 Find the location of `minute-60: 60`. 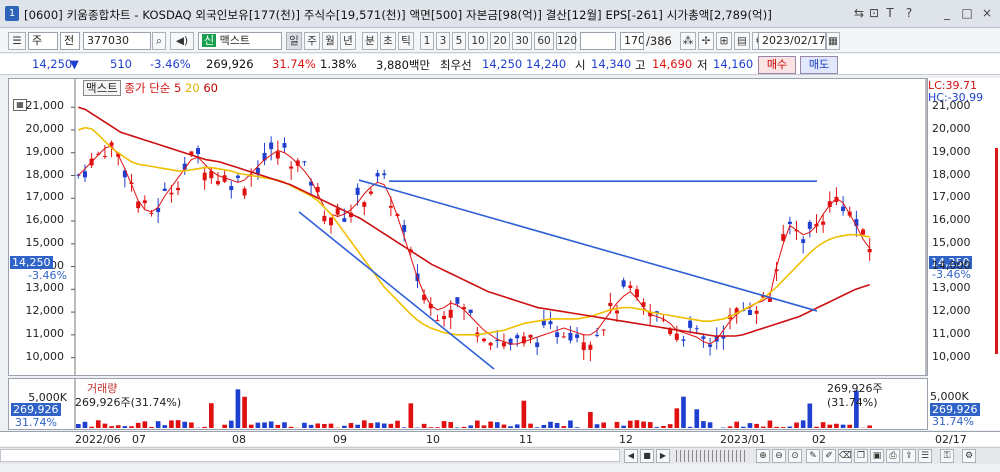

minute-60: 60 is located at coordinates (544, 41).